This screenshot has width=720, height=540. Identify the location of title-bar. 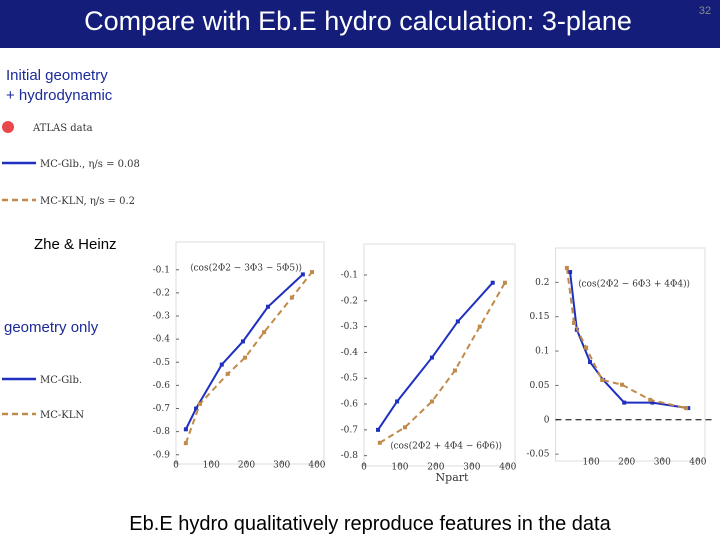
(360, 24).